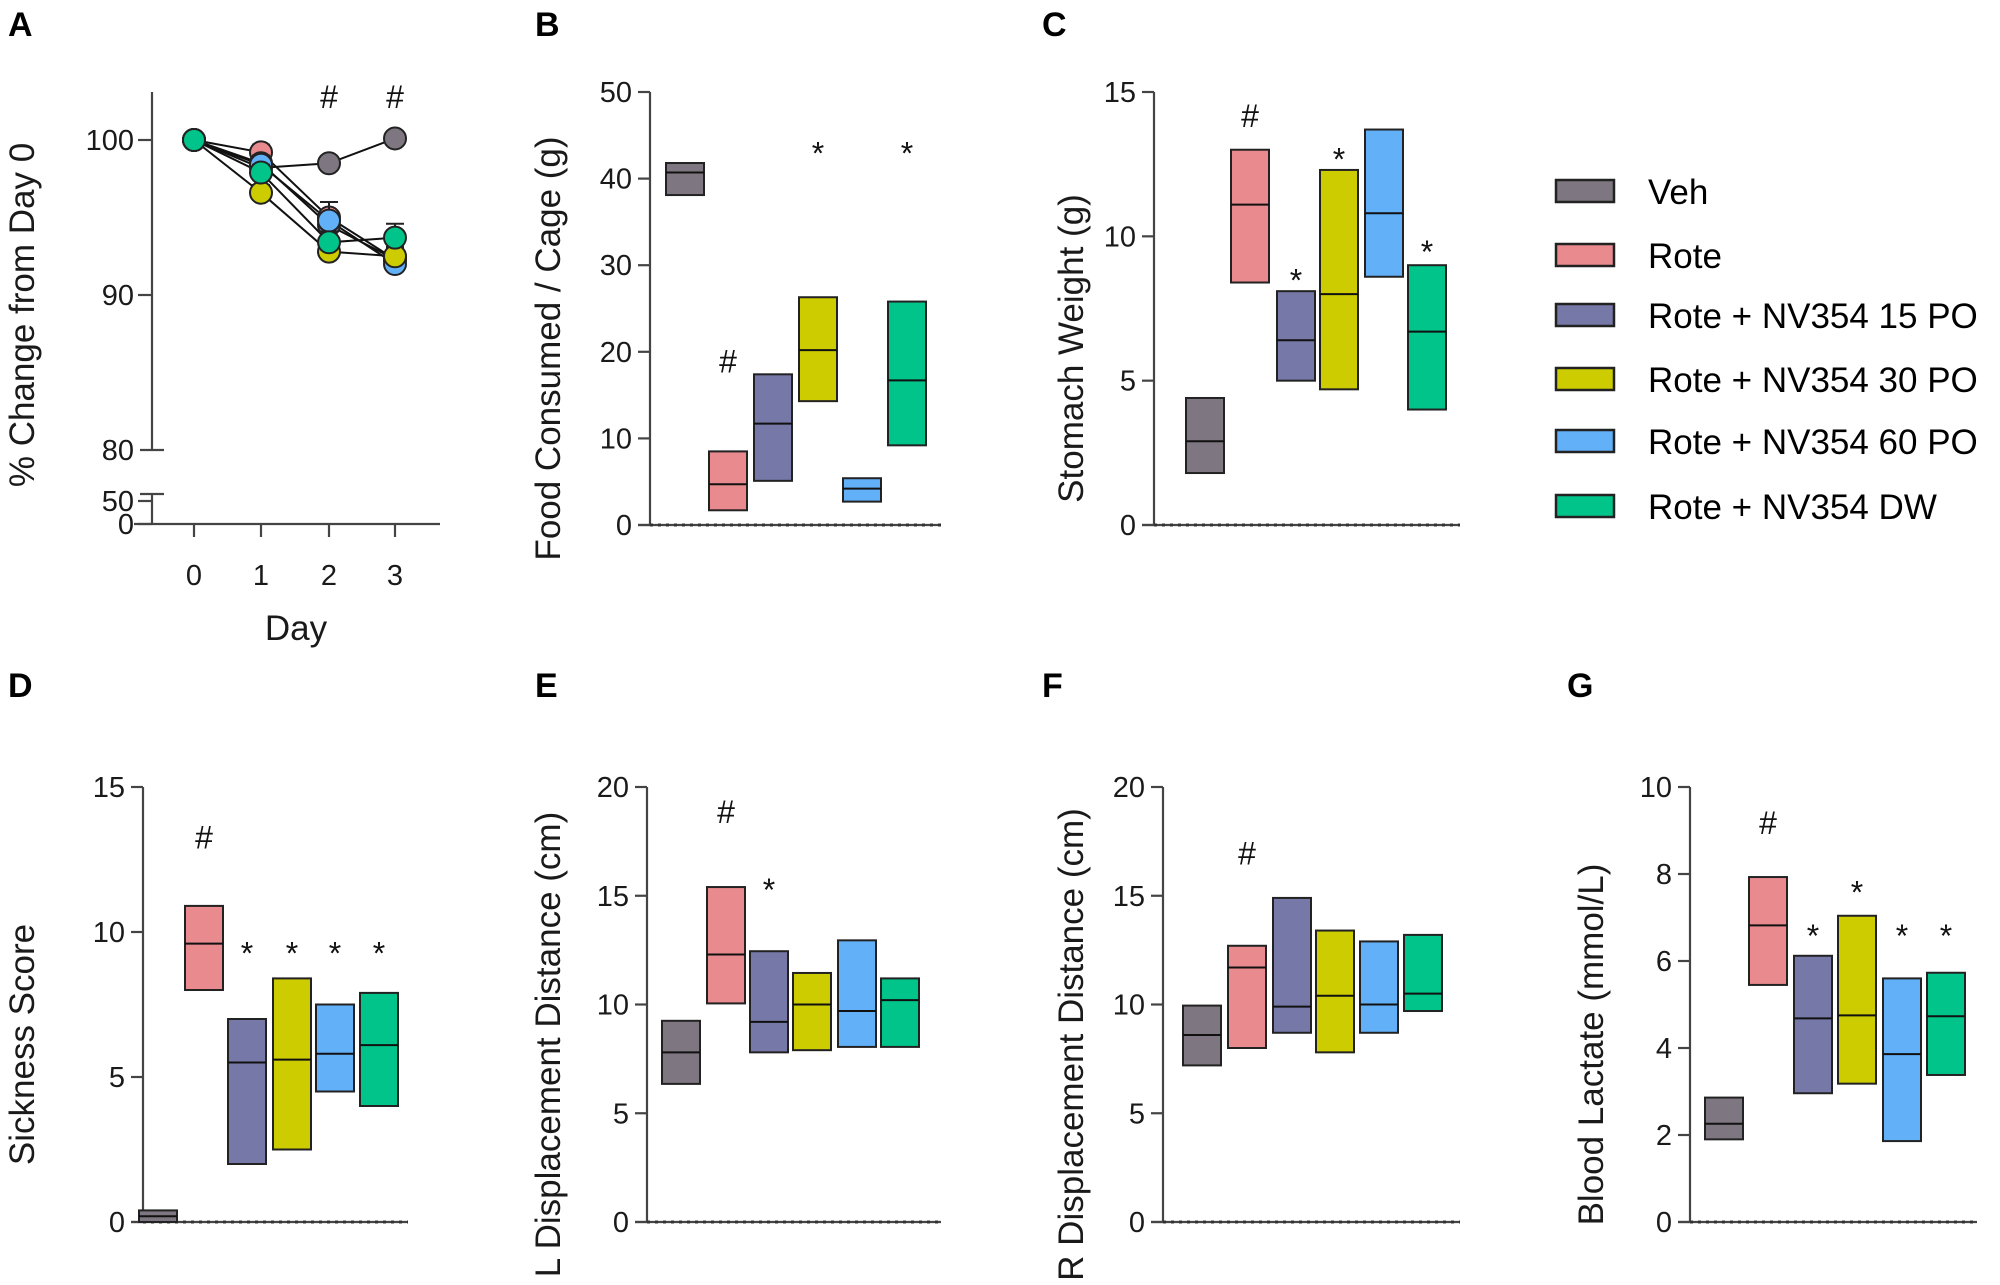 The height and width of the screenshot is (1285, 2000). I want to click on legend-label-nv30: Rote + NV354 30 PO, so click(1813, 380).